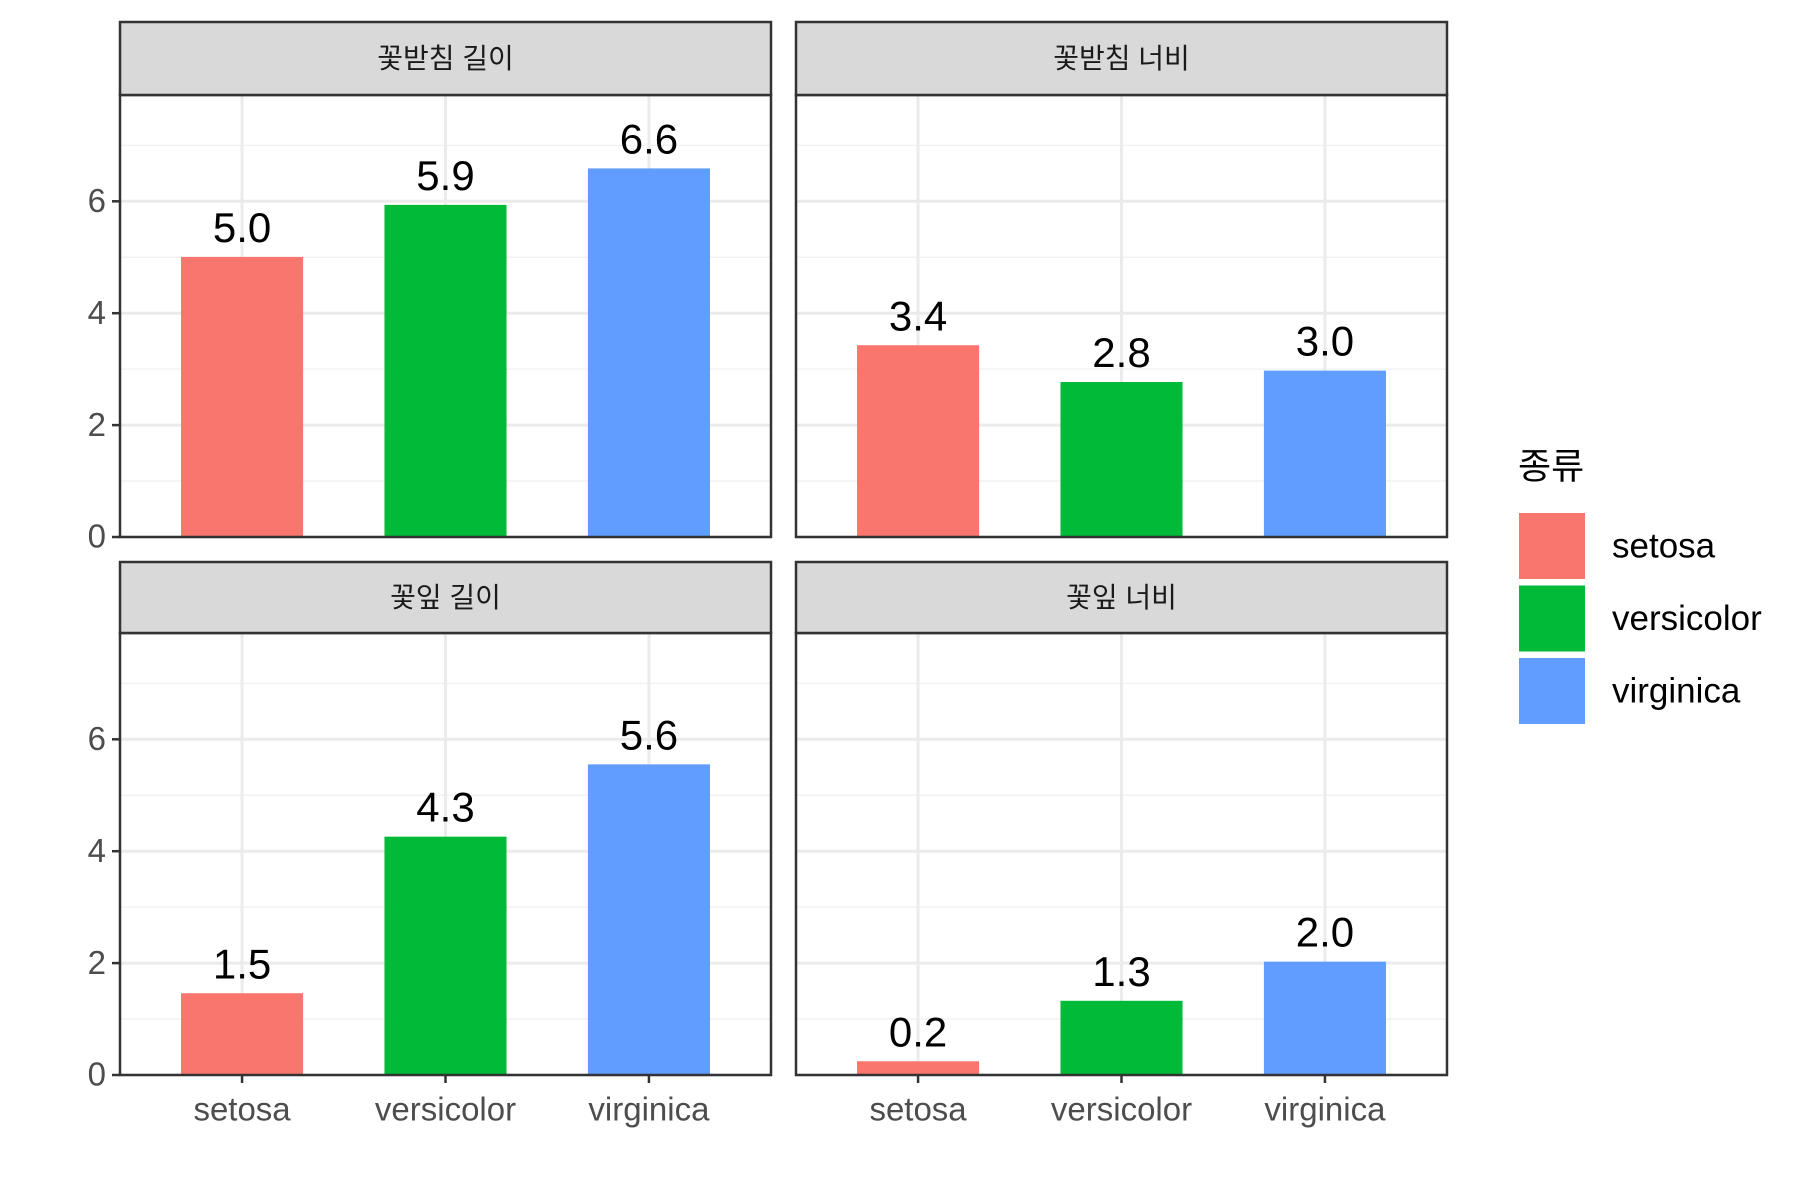 The height and width of the screenshot is (1200, 1800). I want to click on strip-title: 꽃받침 너비, so click(1121, 58).